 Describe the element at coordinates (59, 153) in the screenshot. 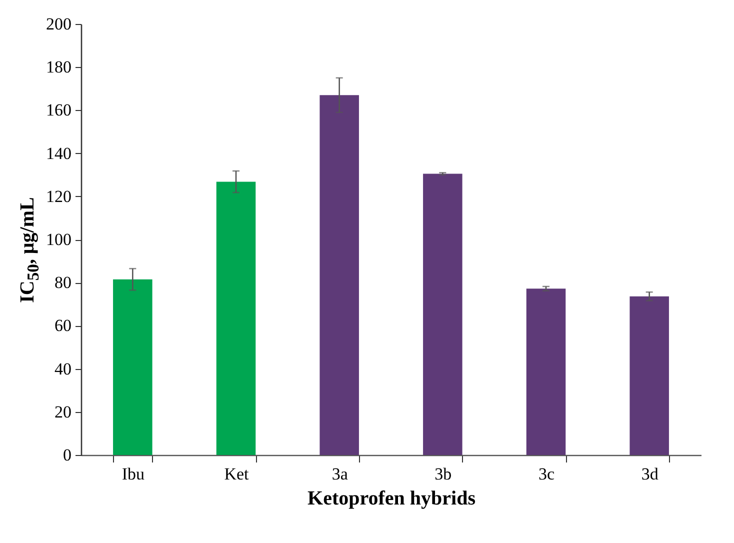

I see `y-tick-label: 140` at that location.